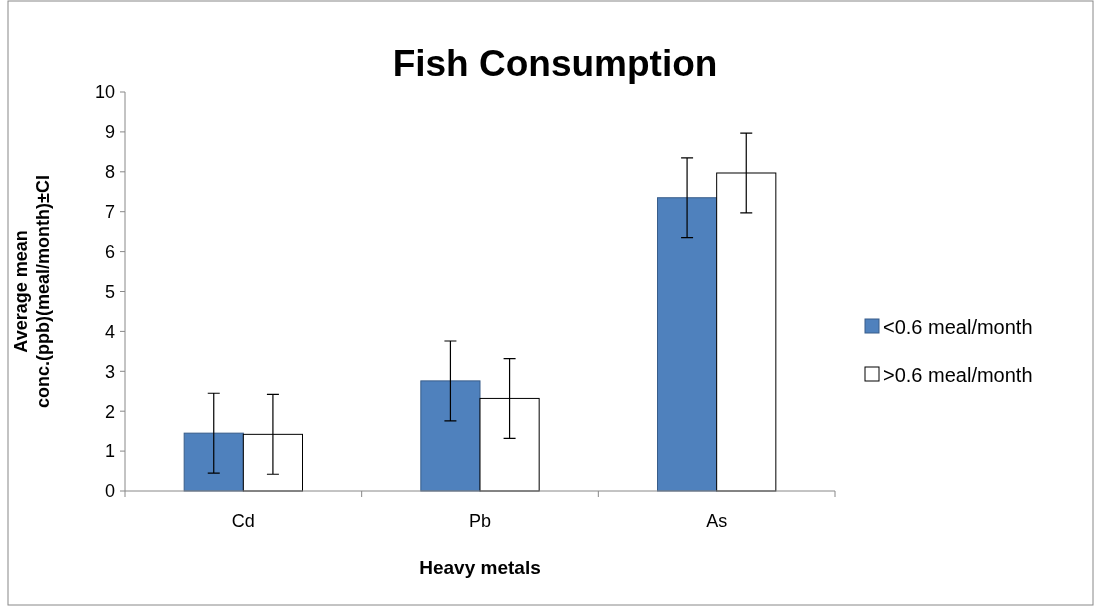 The image size is (1095, 606). What do you see at coordinates (32, 291) in the screenshot?
I see `y-axis-title: Average mean conc.(ppb)(meal/month)±CI` at bounding box center [32, 291].